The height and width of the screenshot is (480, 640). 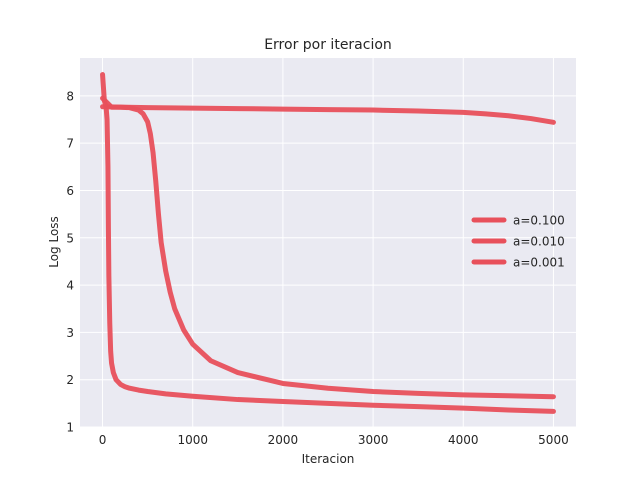 What do you see at coordinates (103, 440) in the screenshot?
I see `x-tick-label: 0` at bounding box center [103, 440].